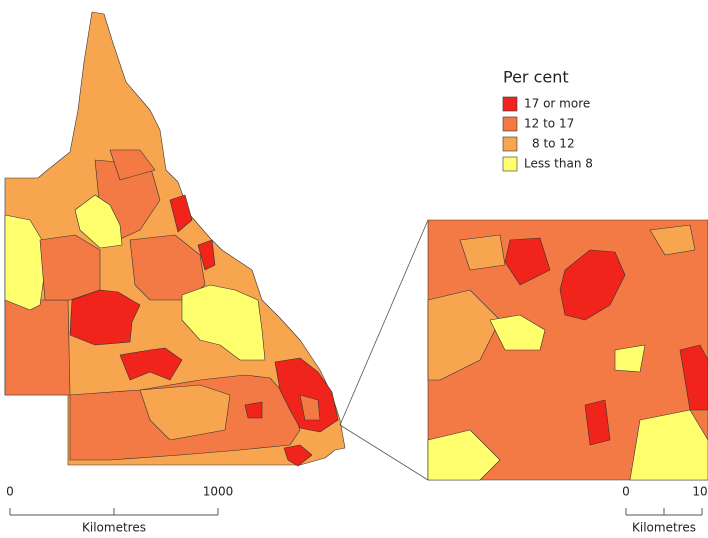 This screenshot has width=708, height=538. I want to click on scale-label: 10, so click(699, 492).